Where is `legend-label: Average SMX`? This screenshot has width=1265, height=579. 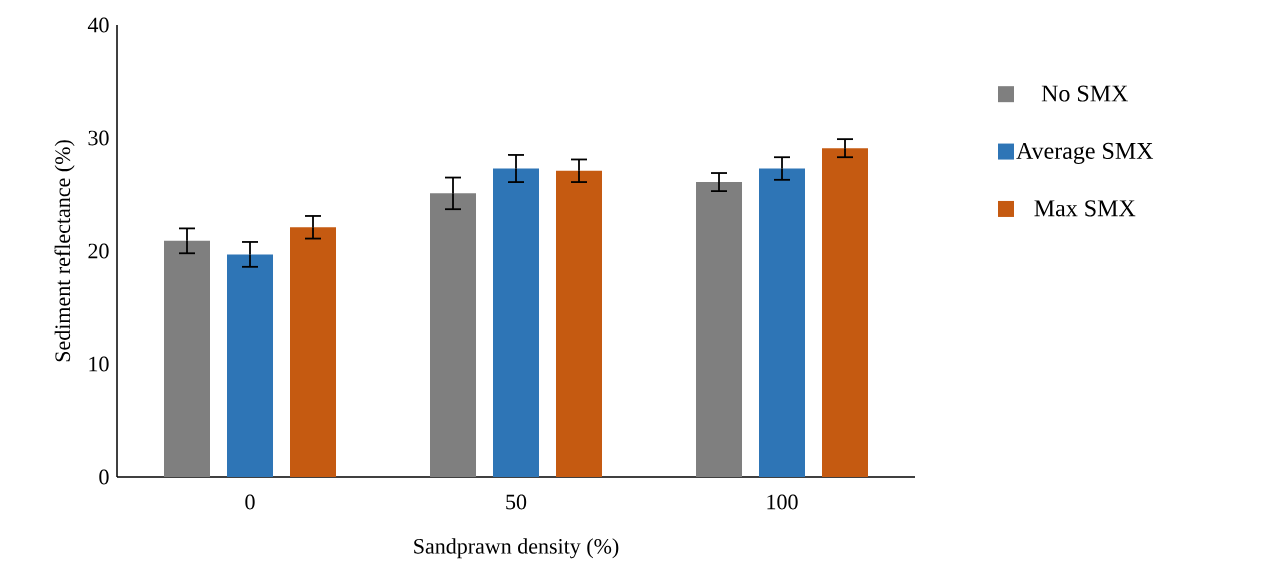
legend-label: Average SMX is located at coordinates (1085, 153).